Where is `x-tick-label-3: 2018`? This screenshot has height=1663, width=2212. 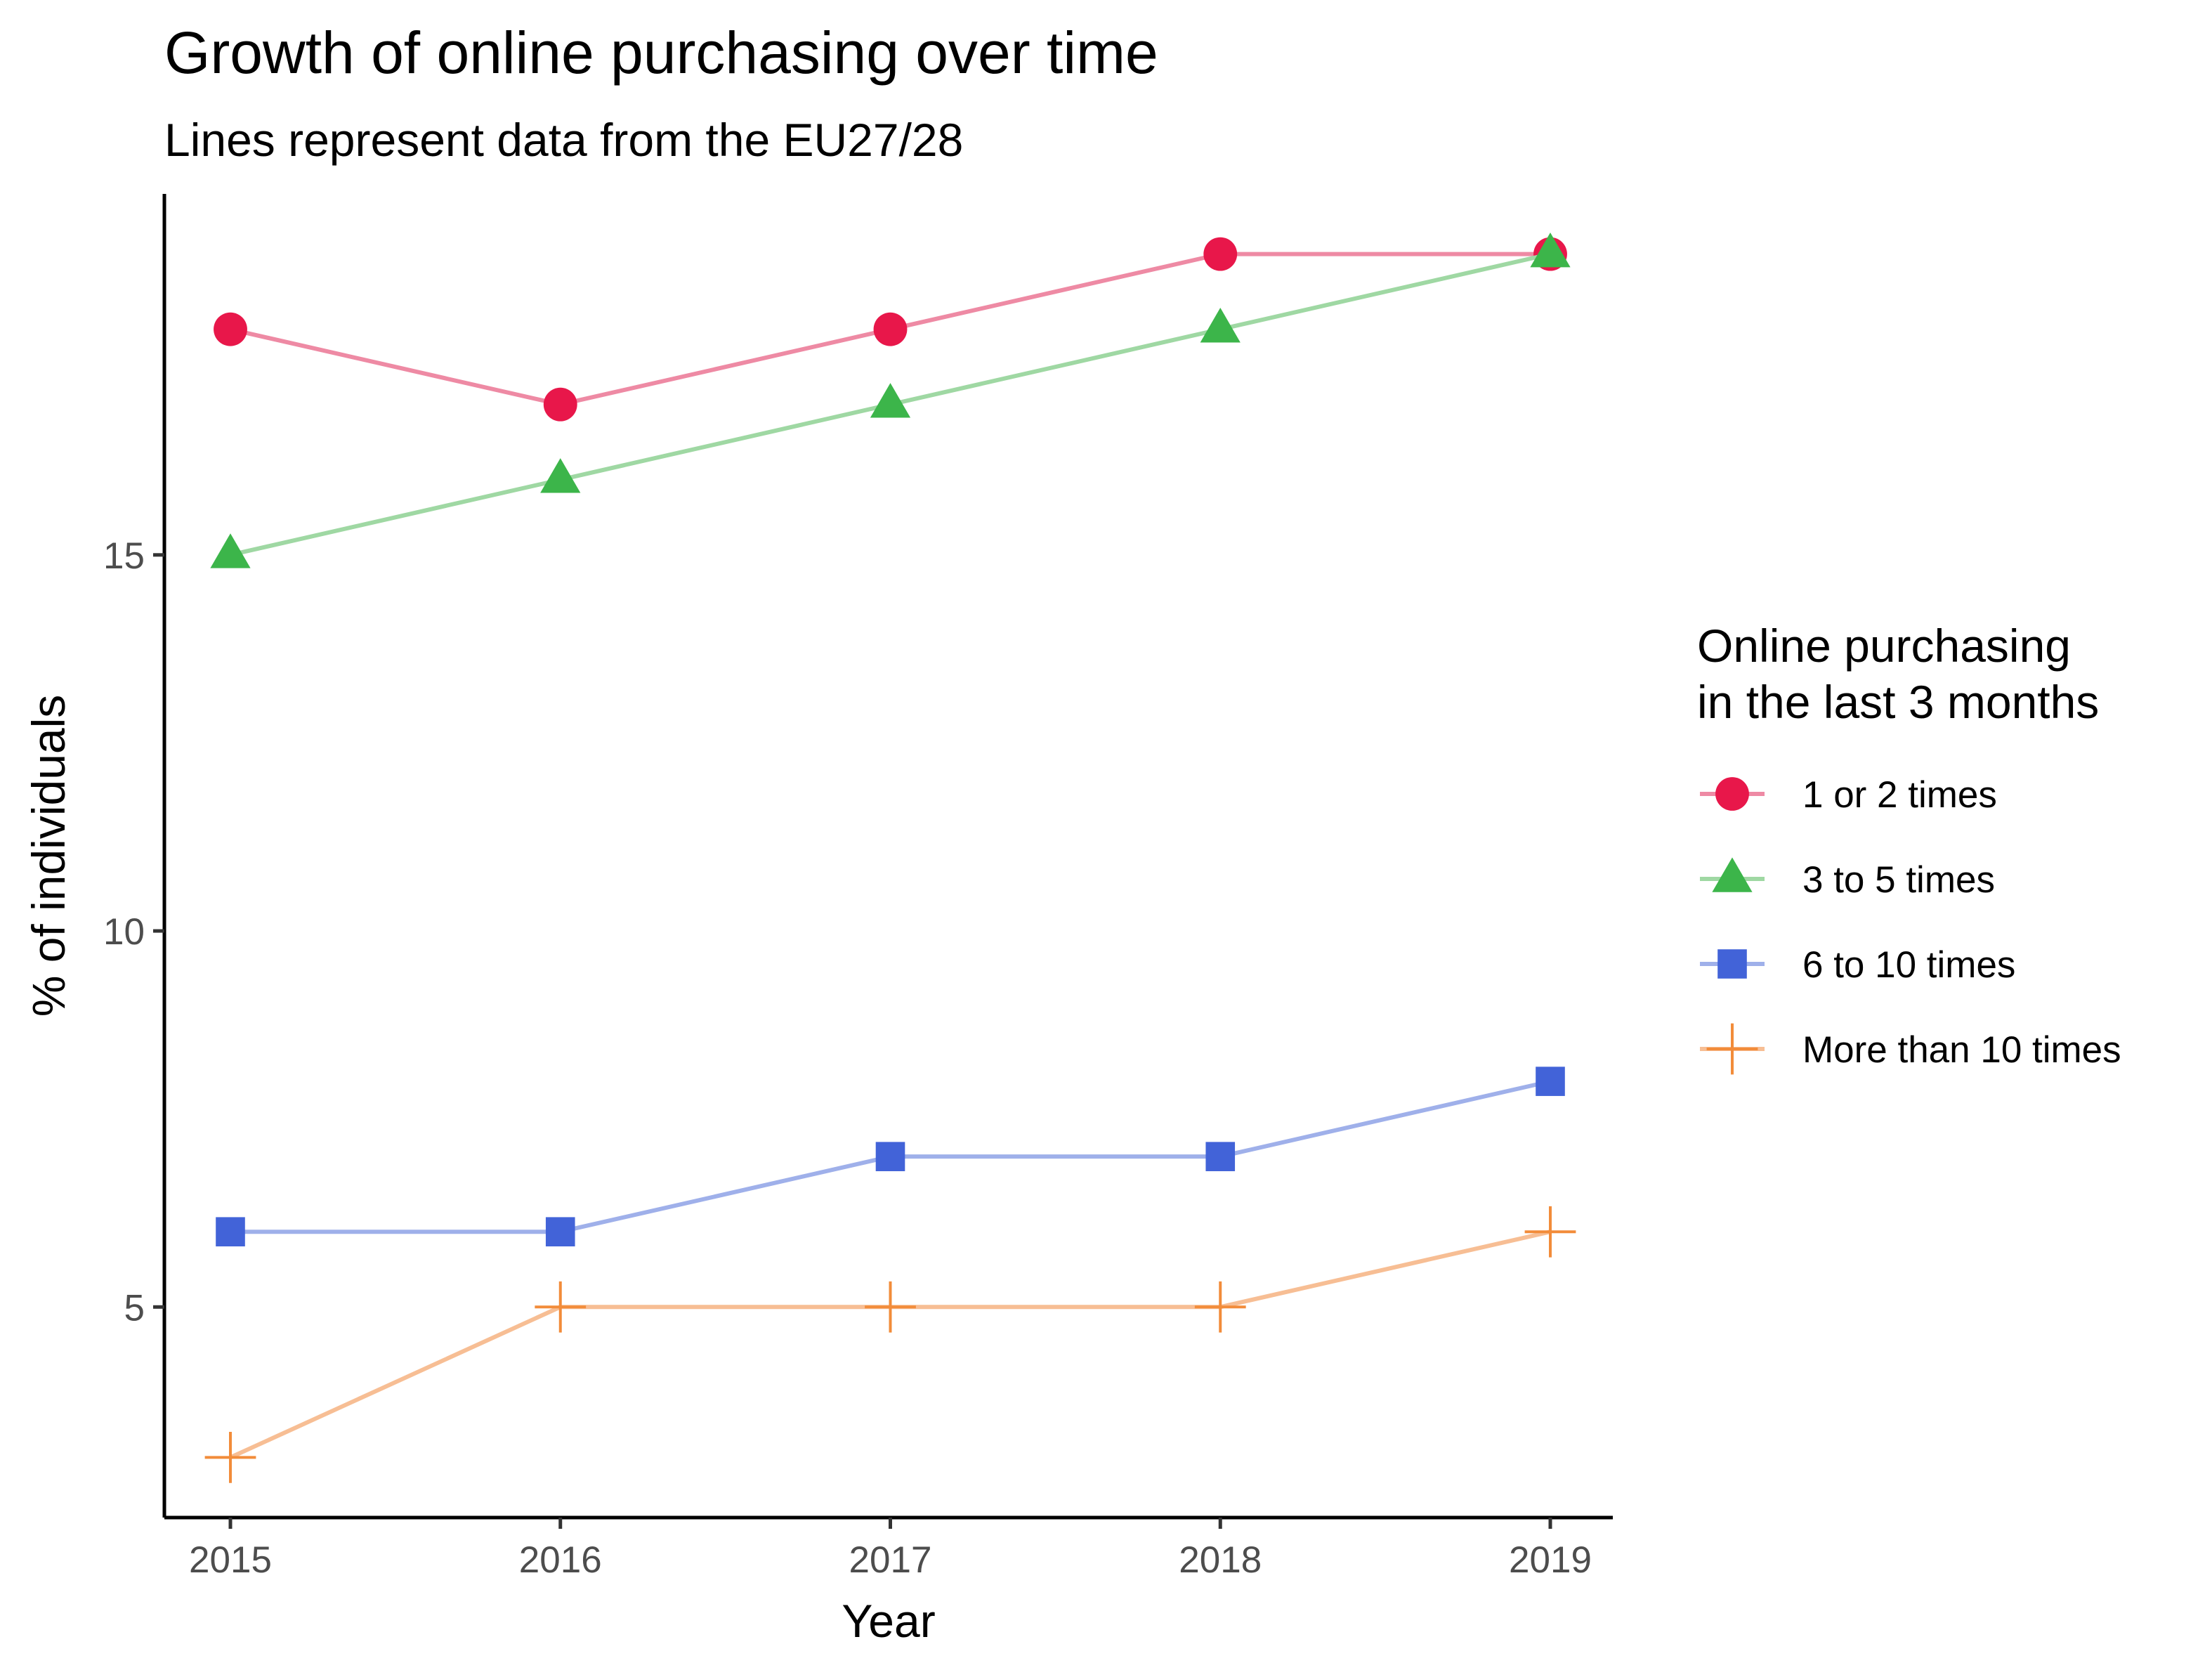
x-tick-label-3: 2018 is located at coordinates (1220, 1560).